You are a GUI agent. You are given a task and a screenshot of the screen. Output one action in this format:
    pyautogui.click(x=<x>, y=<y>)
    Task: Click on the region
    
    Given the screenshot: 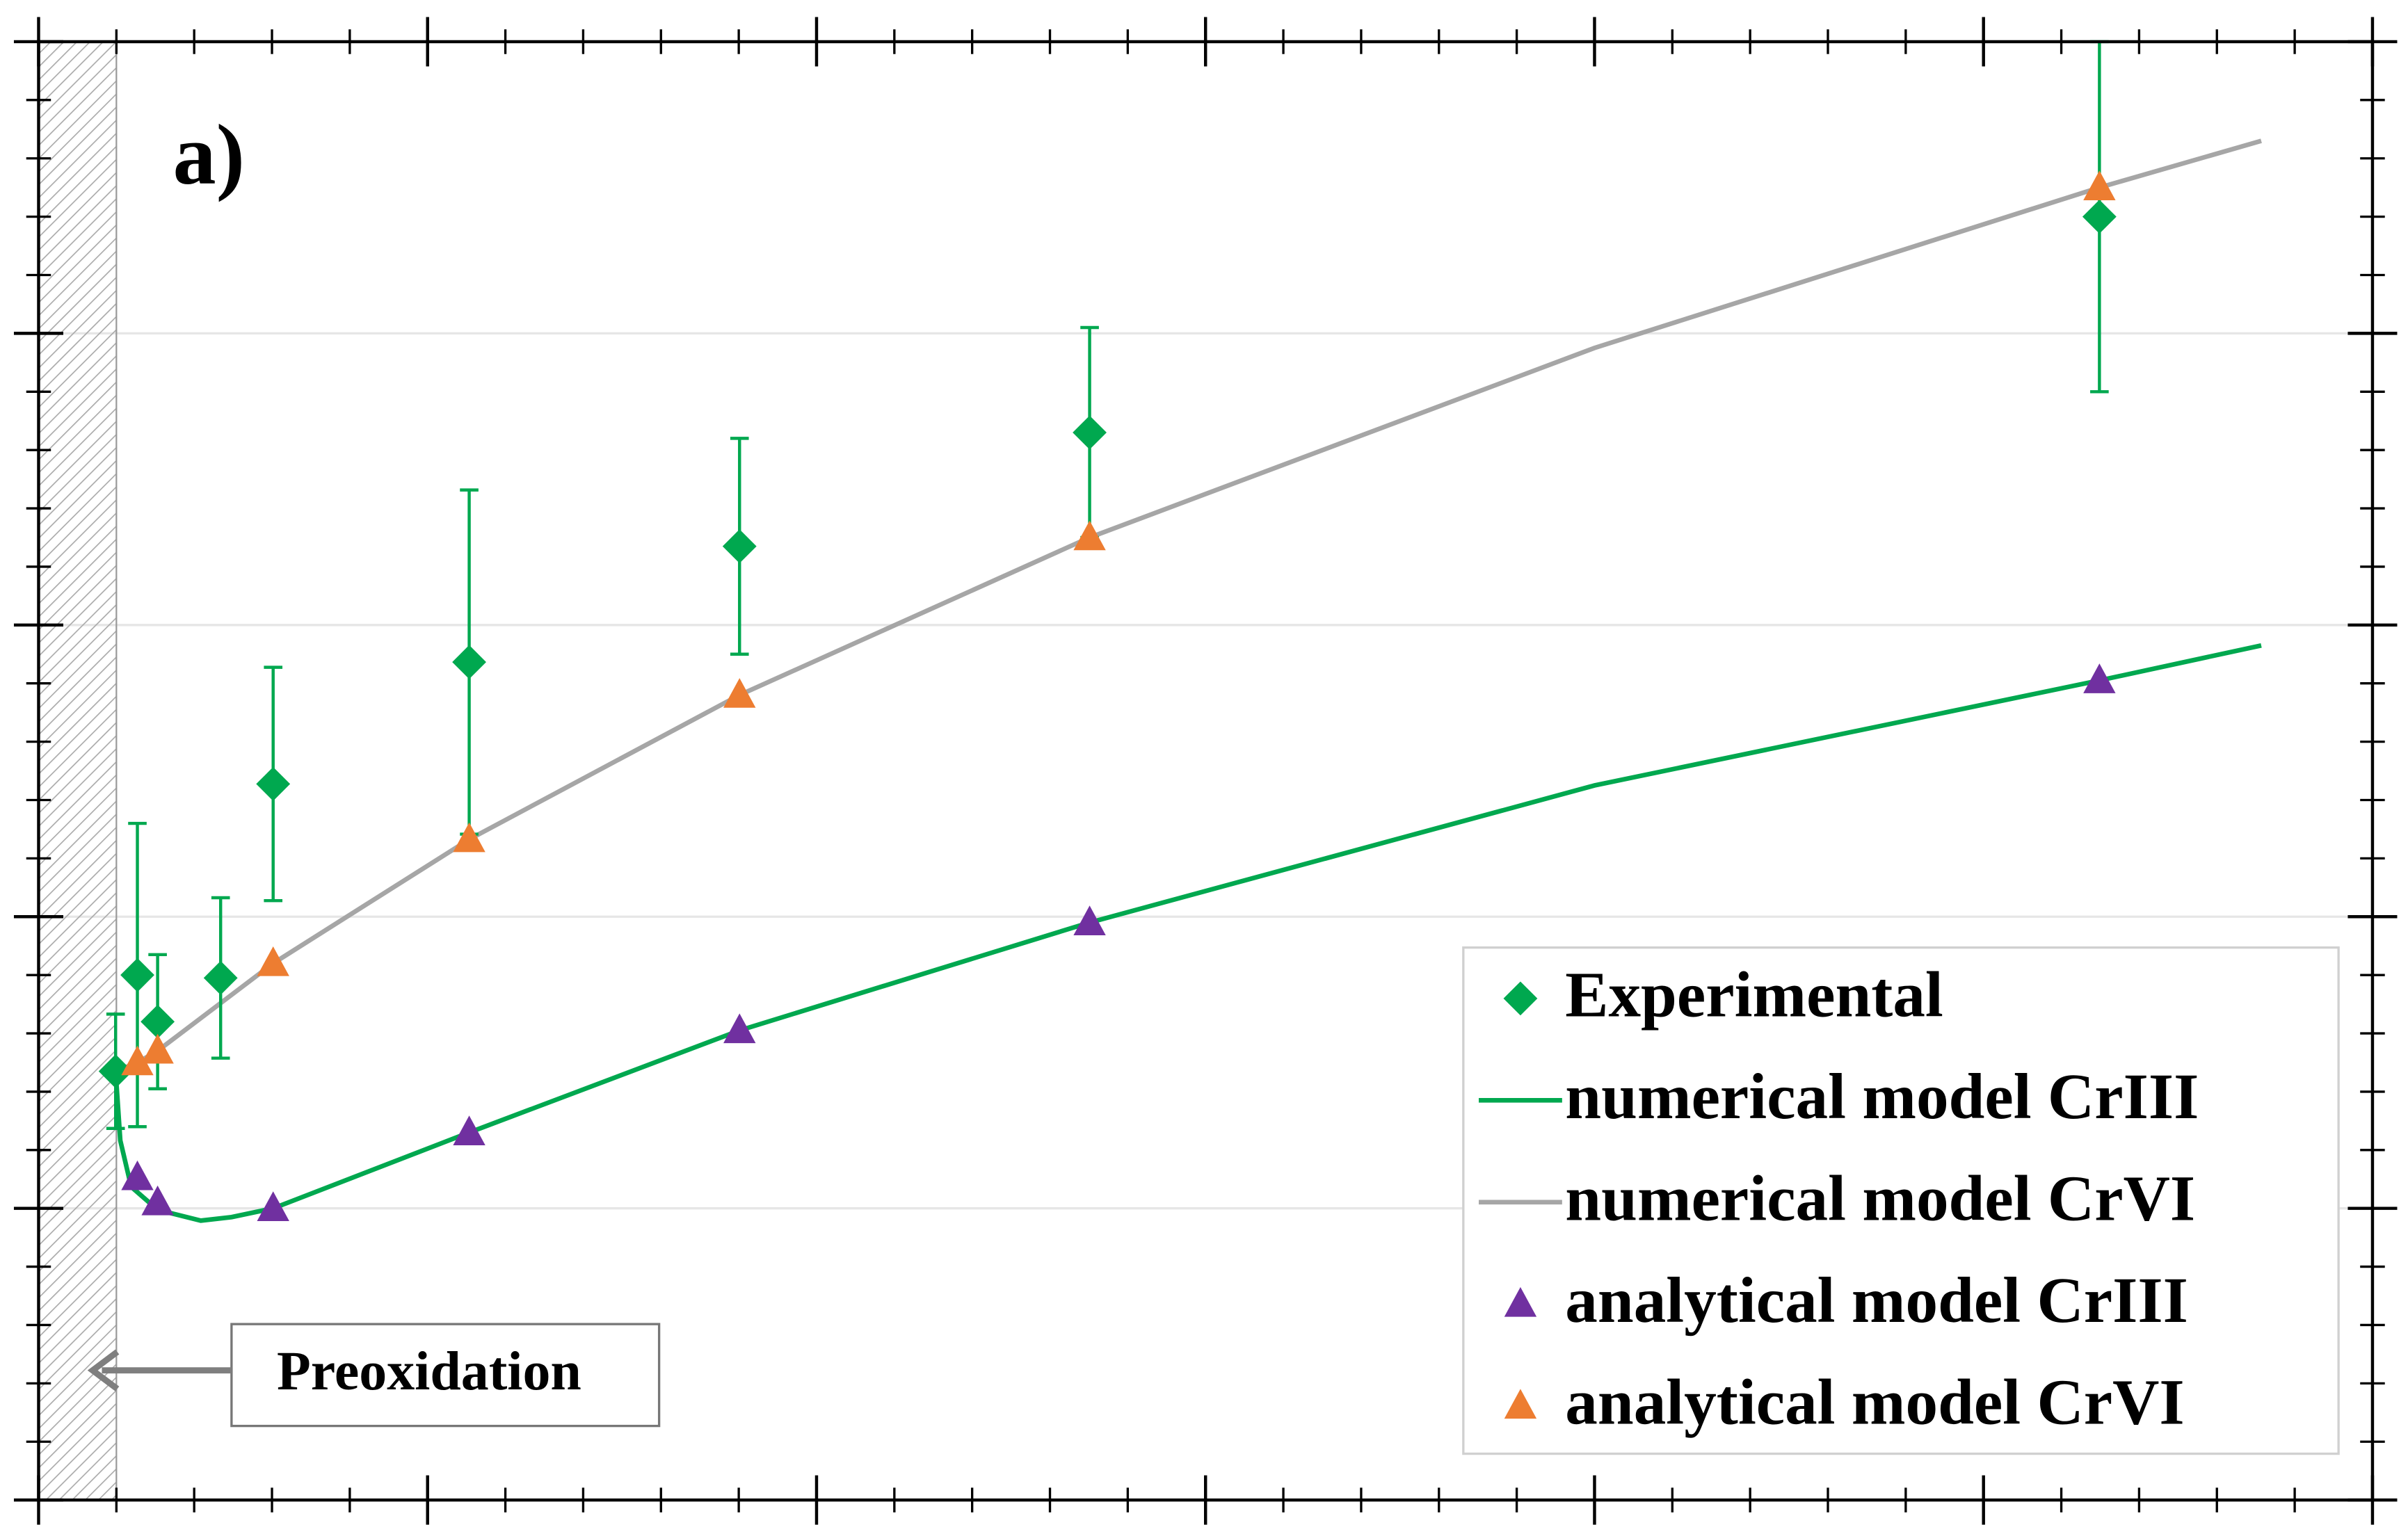 What is the action you would take?
    pyautogui.click(x=78, y=770)
    